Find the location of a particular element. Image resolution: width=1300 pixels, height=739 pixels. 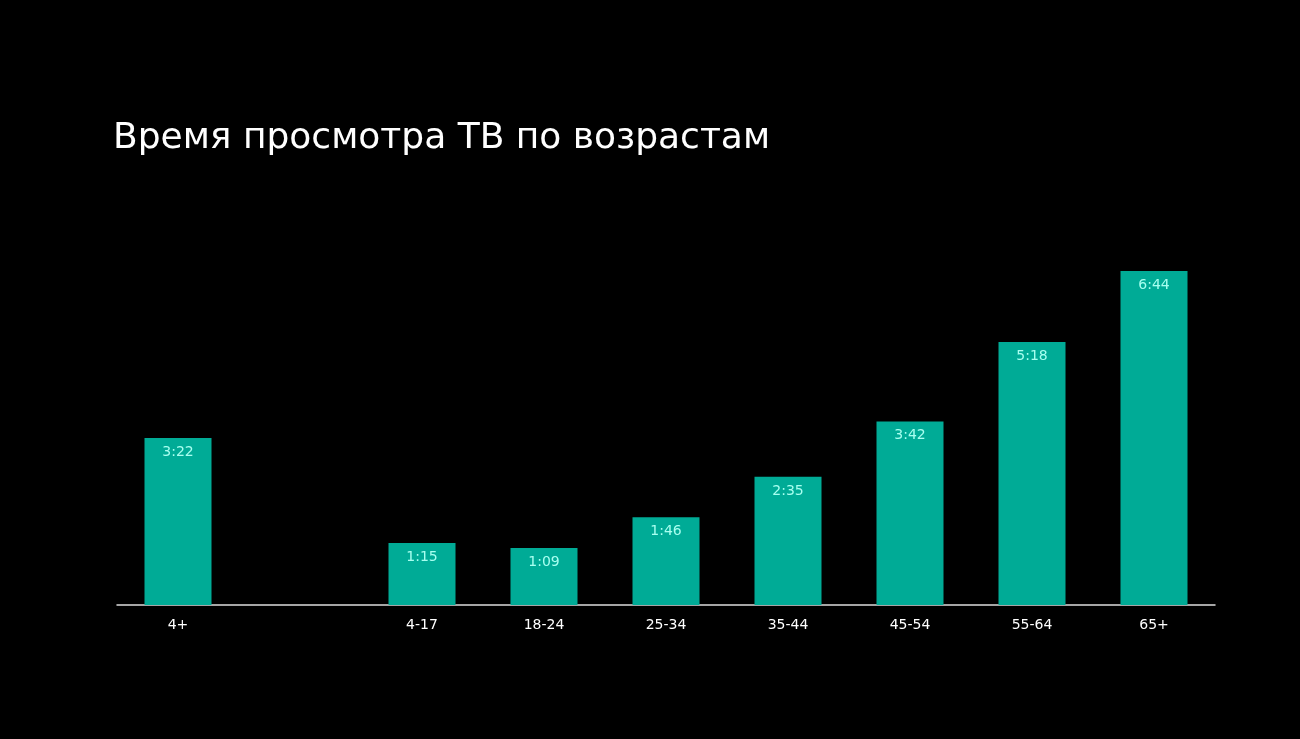

data-label: 3:42 is located at coordinates (910, 434).